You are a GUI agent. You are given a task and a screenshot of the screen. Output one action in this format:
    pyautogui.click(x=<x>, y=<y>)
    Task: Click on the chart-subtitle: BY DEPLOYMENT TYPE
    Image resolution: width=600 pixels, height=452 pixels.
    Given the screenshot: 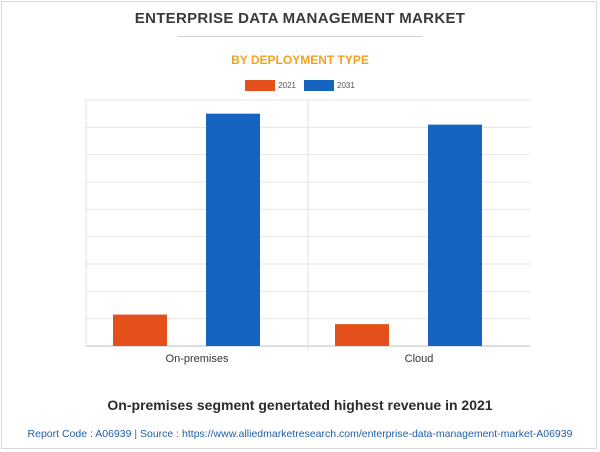 What is the action you would take?
    pyautogui.click(x=300, y=60)
    